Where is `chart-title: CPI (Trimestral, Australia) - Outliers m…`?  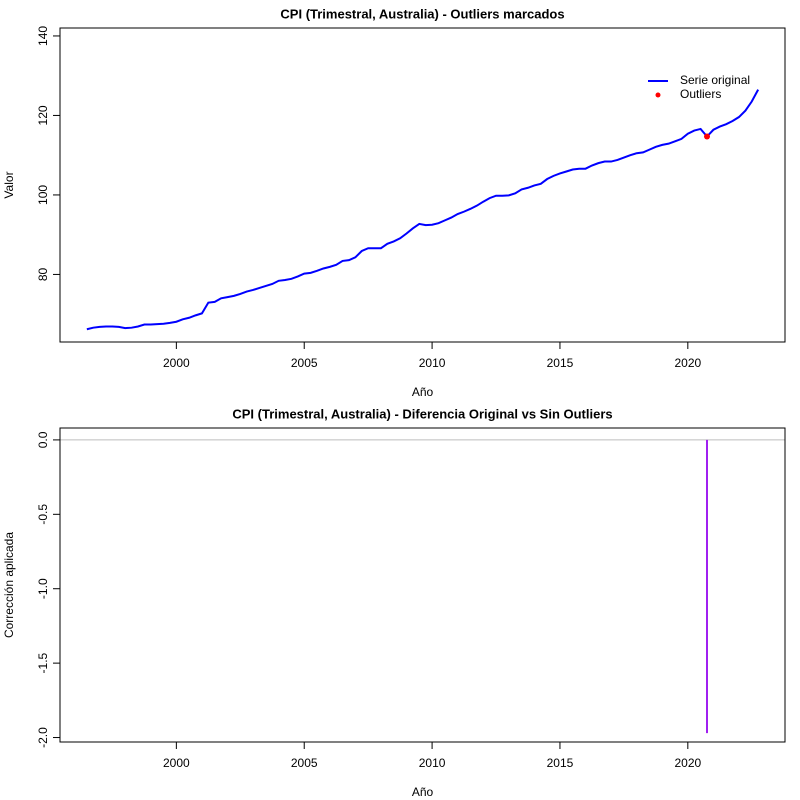 chart-title: CPI (Trimestral, Australia) - Outliers m… is located at coordinates (422, 13).